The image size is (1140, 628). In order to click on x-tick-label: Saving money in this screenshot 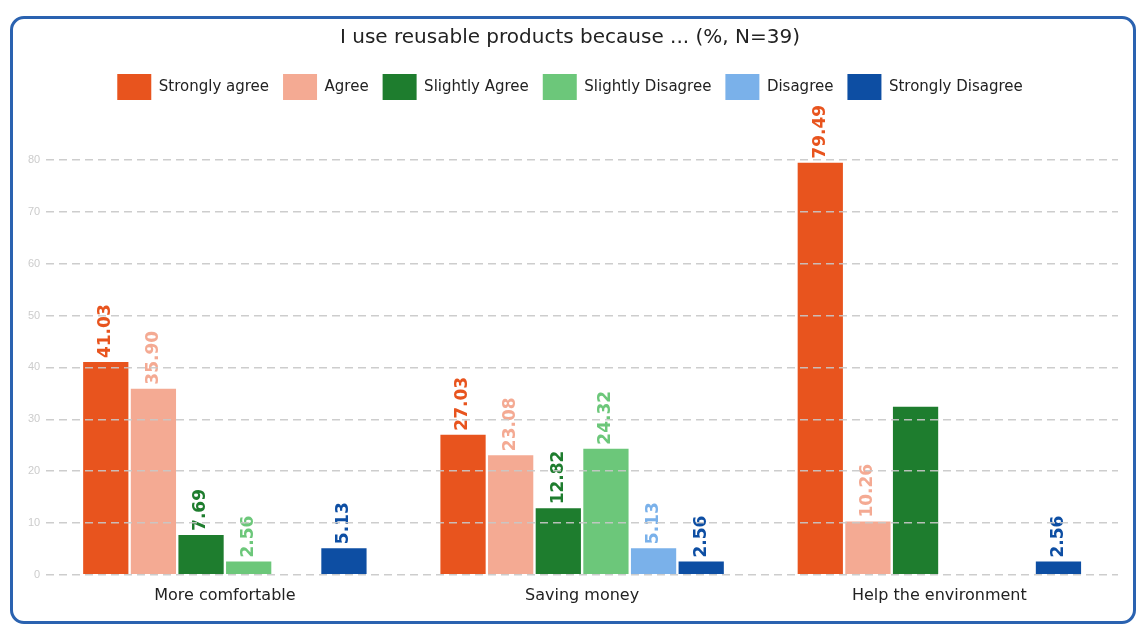, I will do `click(582, 594)`.